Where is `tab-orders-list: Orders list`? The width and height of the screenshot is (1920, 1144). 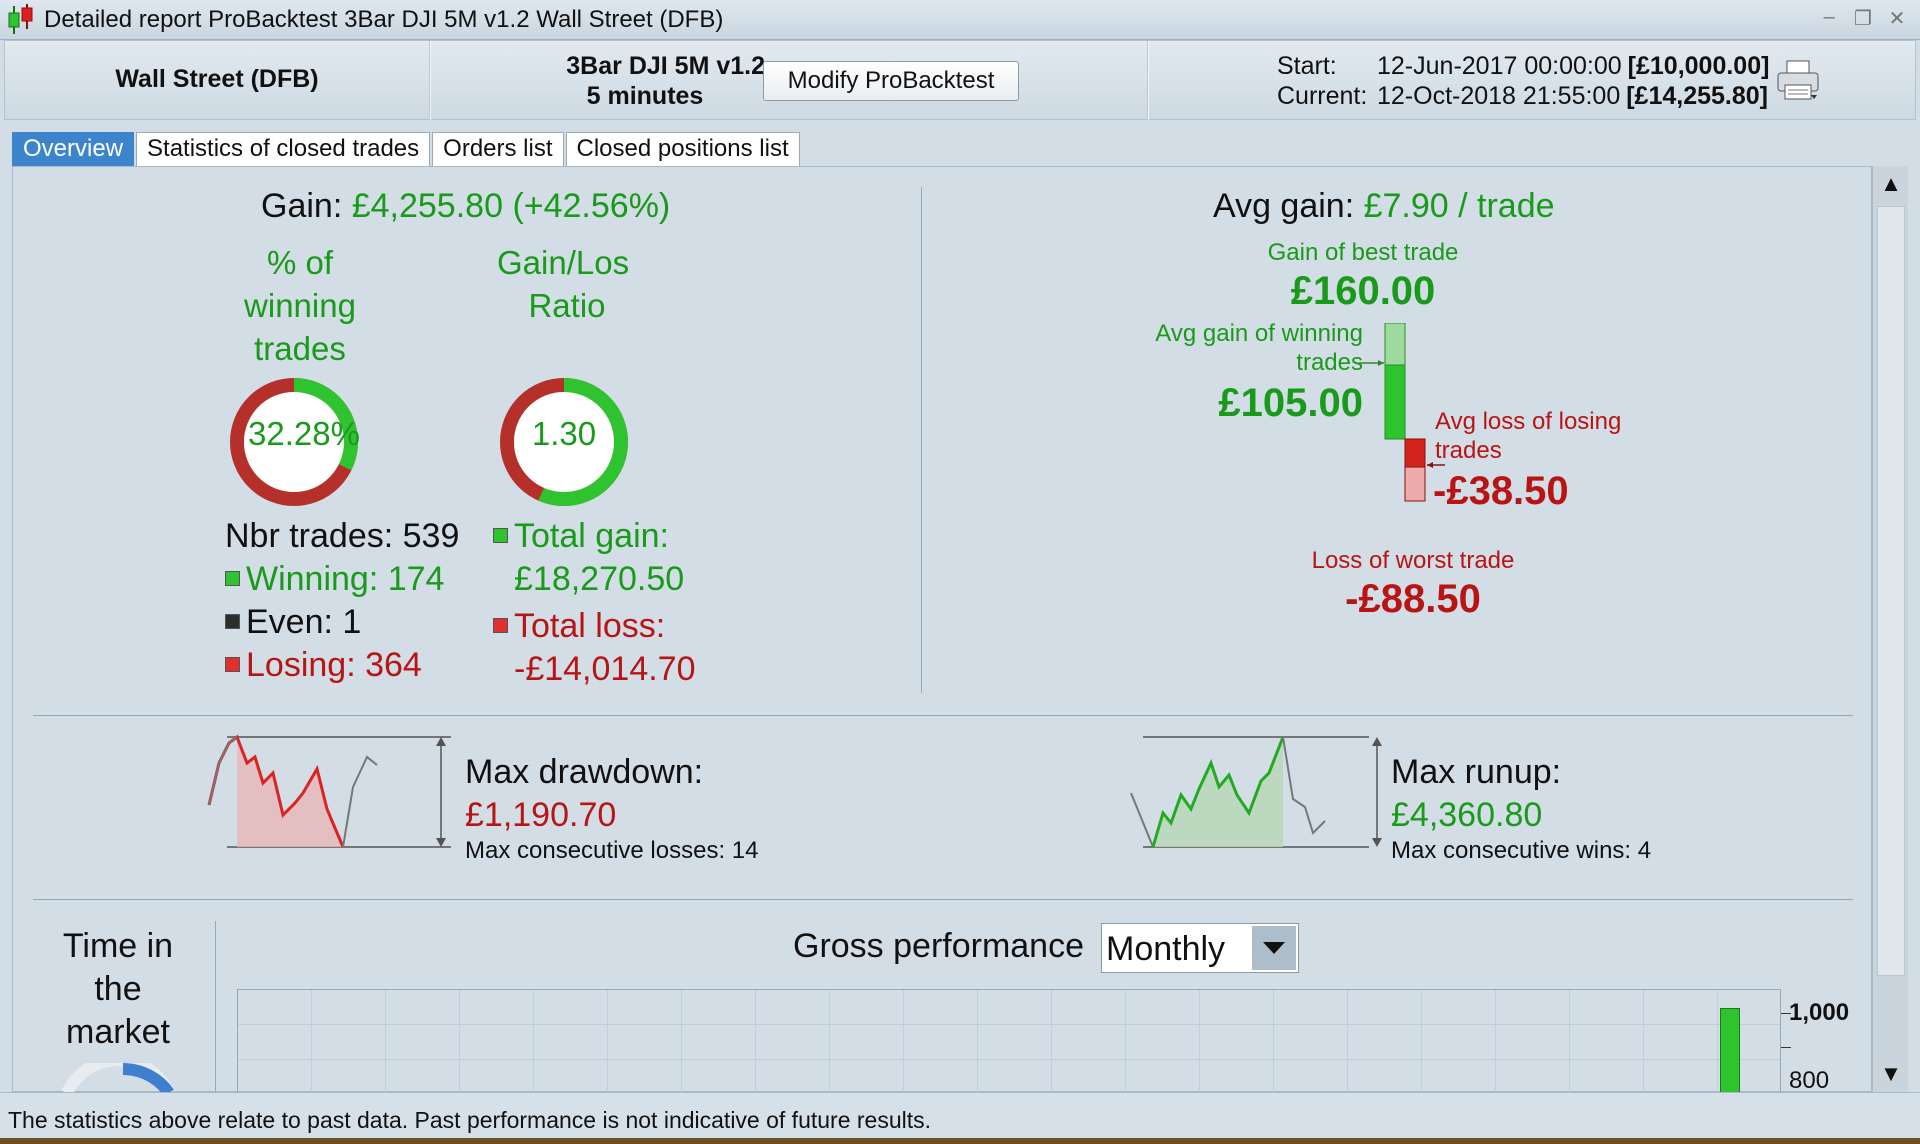
tab-orders-list: Orders list is located at coordinates (498, 149).